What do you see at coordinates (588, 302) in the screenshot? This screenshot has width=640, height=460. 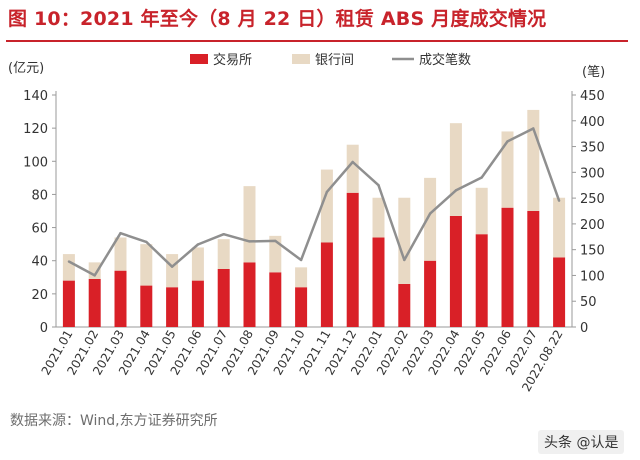 I see `right-tick-label: 50` at bounding box center [588, 302].